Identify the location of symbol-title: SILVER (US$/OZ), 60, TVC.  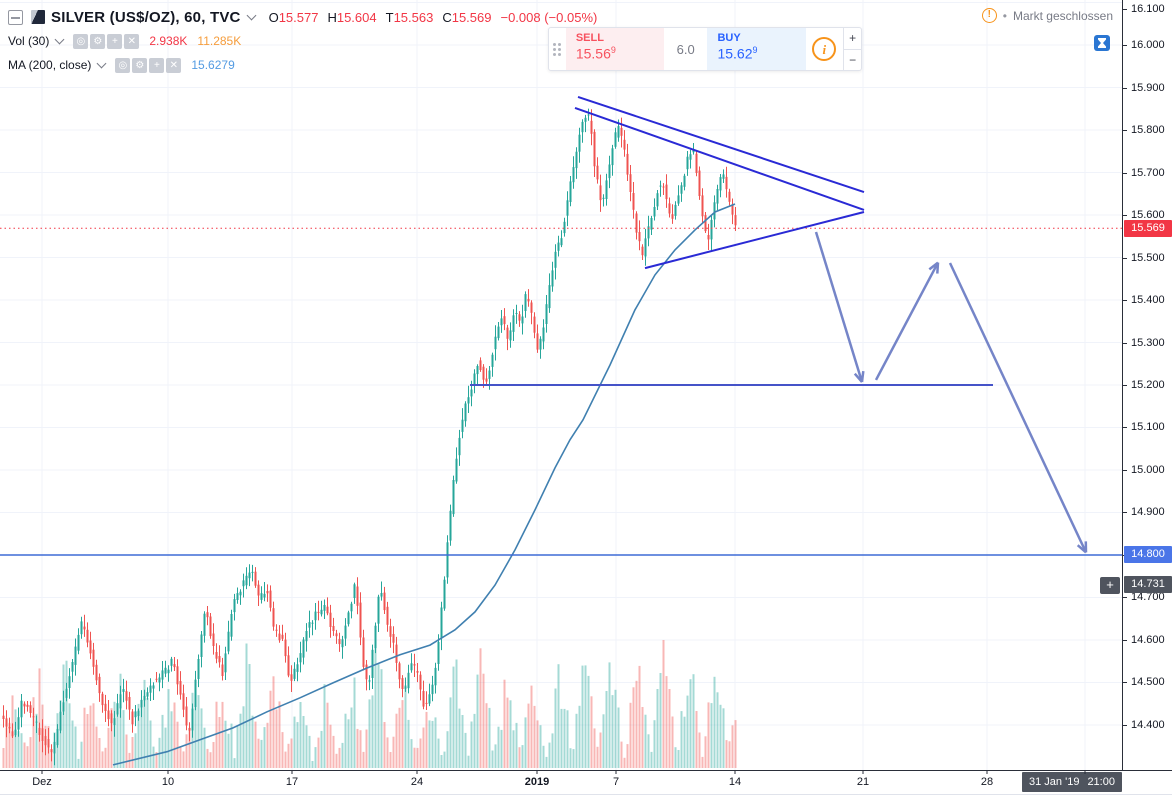
(146, 17).